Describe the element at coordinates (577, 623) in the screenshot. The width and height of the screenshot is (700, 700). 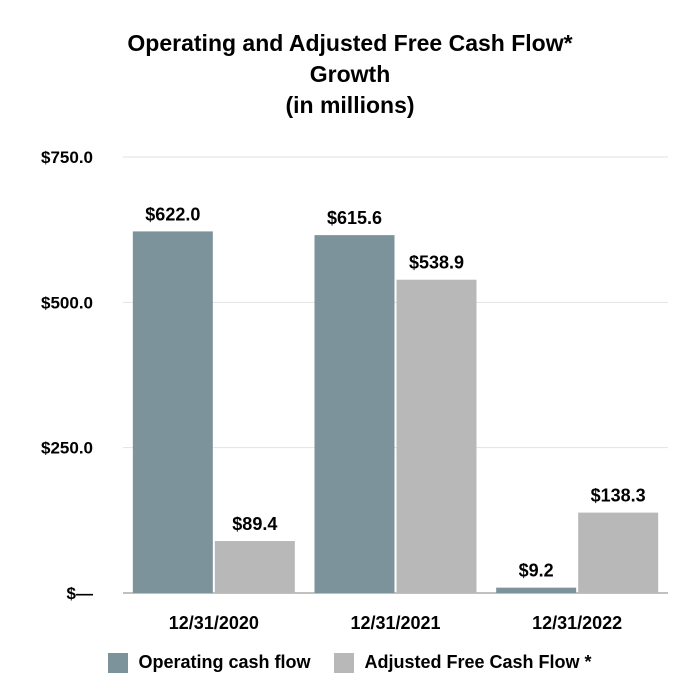
I see `x-tick-label: 12/31/2022` at that location.